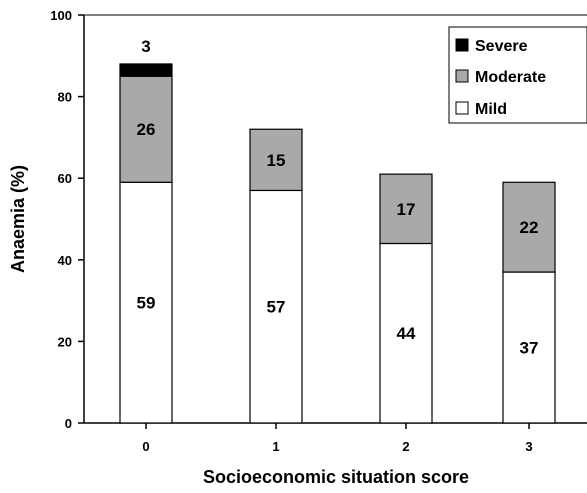 The image size is (587, 493). Describe the element at coordinates (65, 97) in the screenshot. I see `y-tick-label: 80` at that location.